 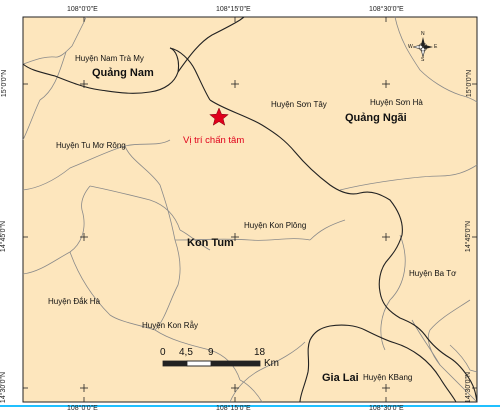 What do you see at coordinates (109, 58) in the screenshot?
I see `district-label-nam-tra-my: Huyện Nam Trà My` at bounding box center [109, 58].